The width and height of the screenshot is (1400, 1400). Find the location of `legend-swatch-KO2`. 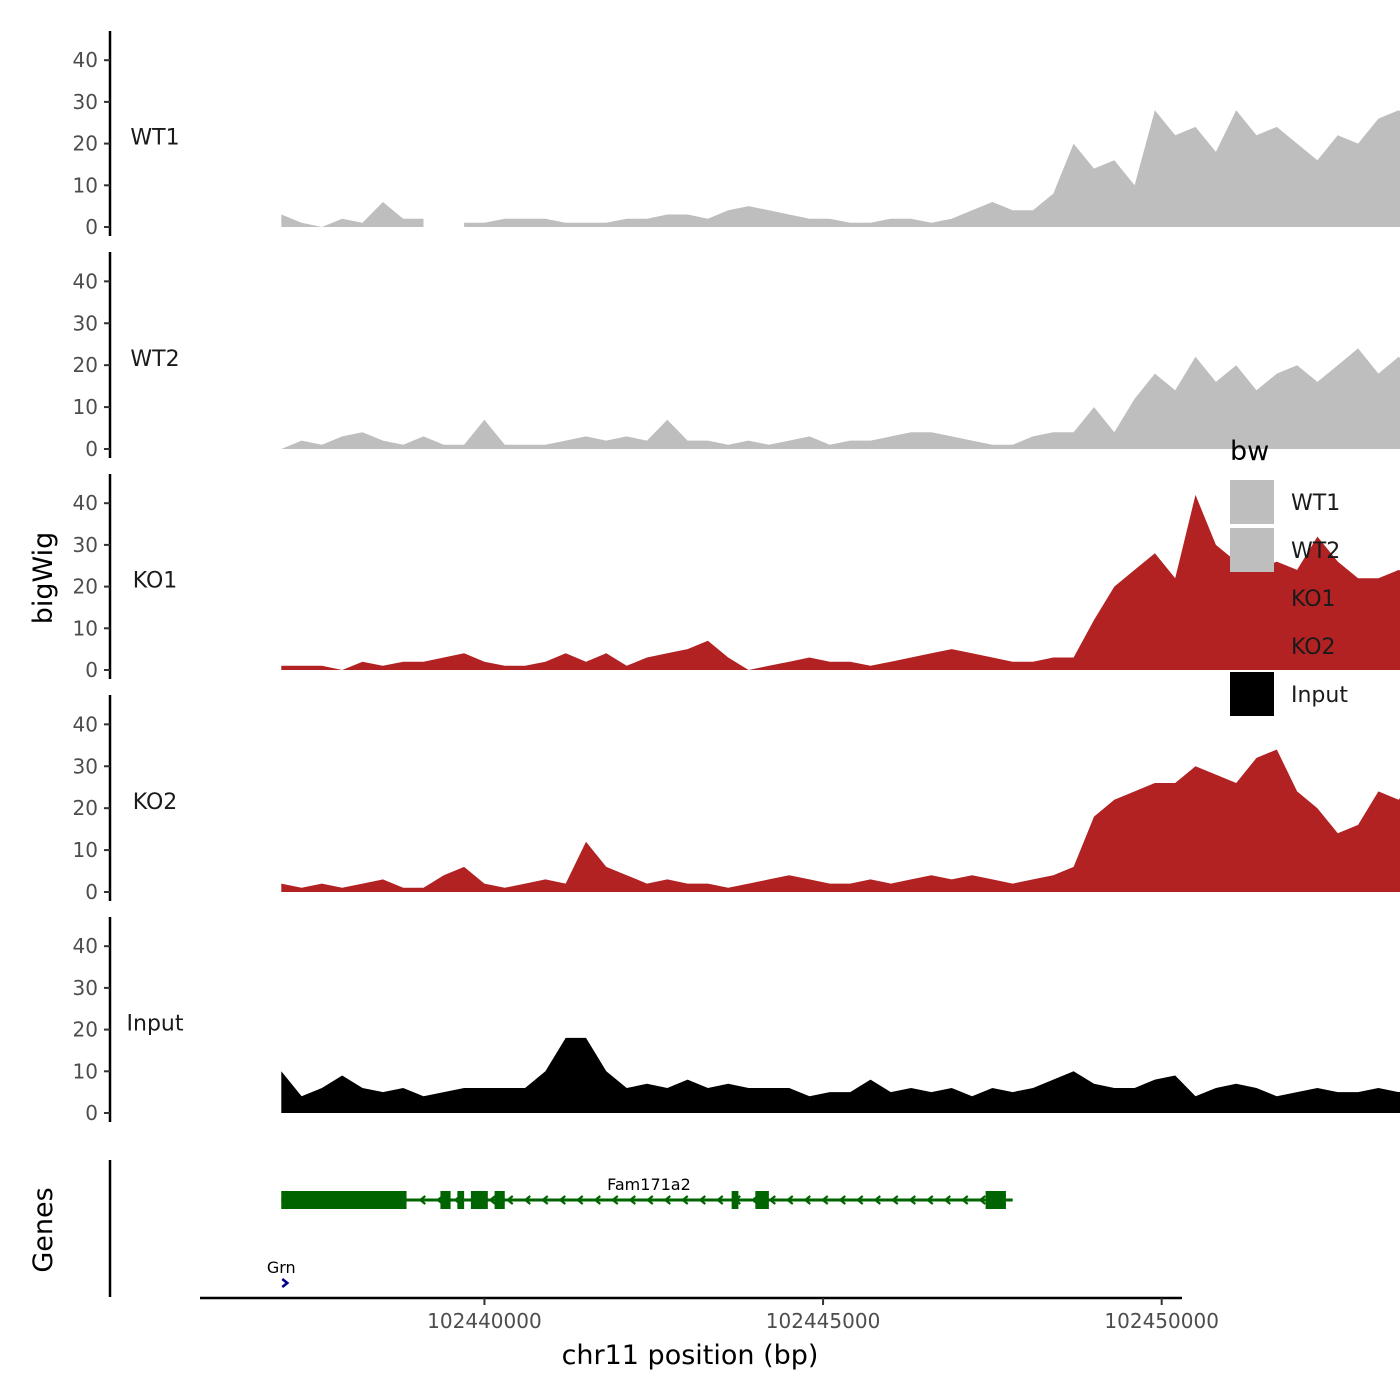

legend-swatch-KO2 is located at coordinates (1252, 646).